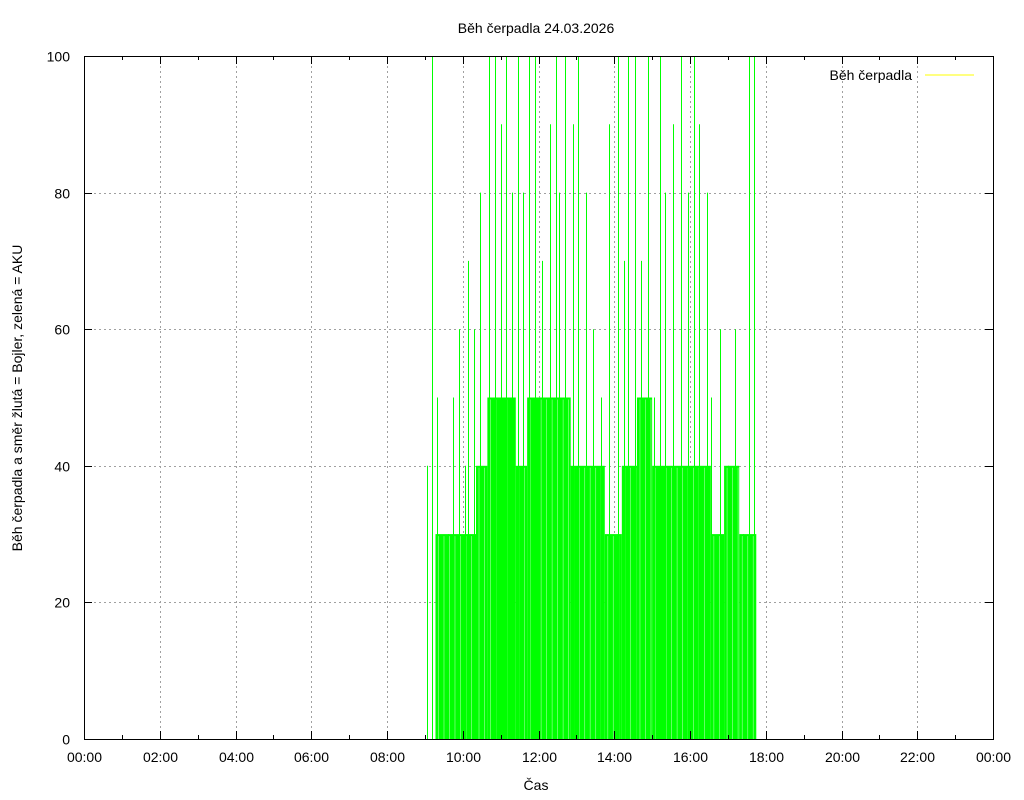 This screenshot has width=1024, height=800. I want to click on x-tick-label: 08:00, so click(387, 757).